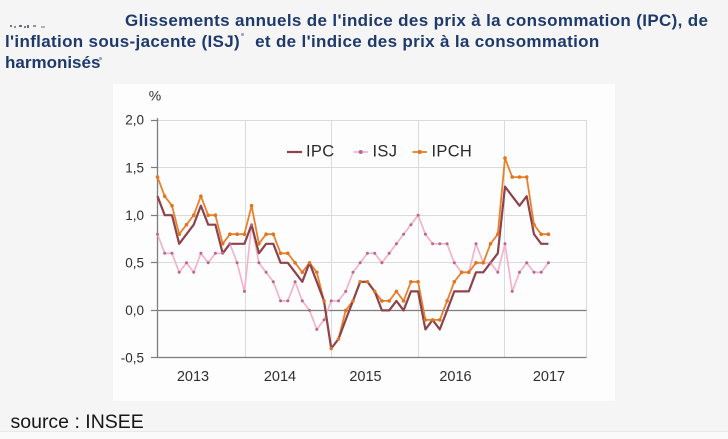 The image size is (728, 439). What do you see at coordinates (134, 263) in the screenshot?
I see `svg-text: 0,5` at bounding box center [134, 263].